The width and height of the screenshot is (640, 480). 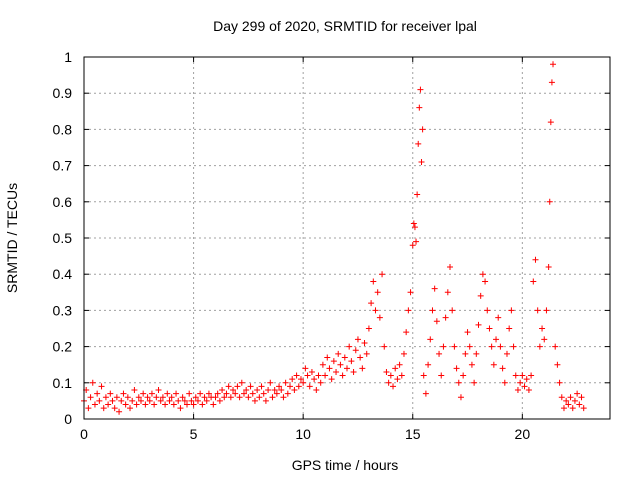 I want to click on x-tick-label: 5, so click(x=194, y=434).